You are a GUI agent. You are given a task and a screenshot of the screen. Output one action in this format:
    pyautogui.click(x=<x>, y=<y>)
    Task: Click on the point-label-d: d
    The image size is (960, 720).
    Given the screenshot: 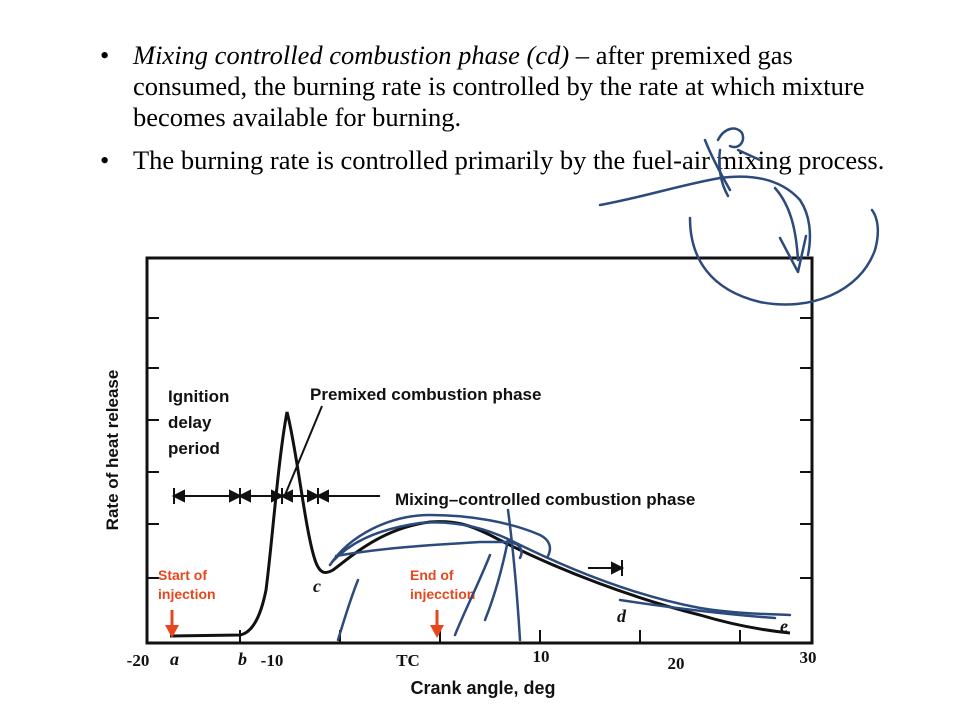 What is the action you would take?
    pyautogui.click(x=622, y=616)
    